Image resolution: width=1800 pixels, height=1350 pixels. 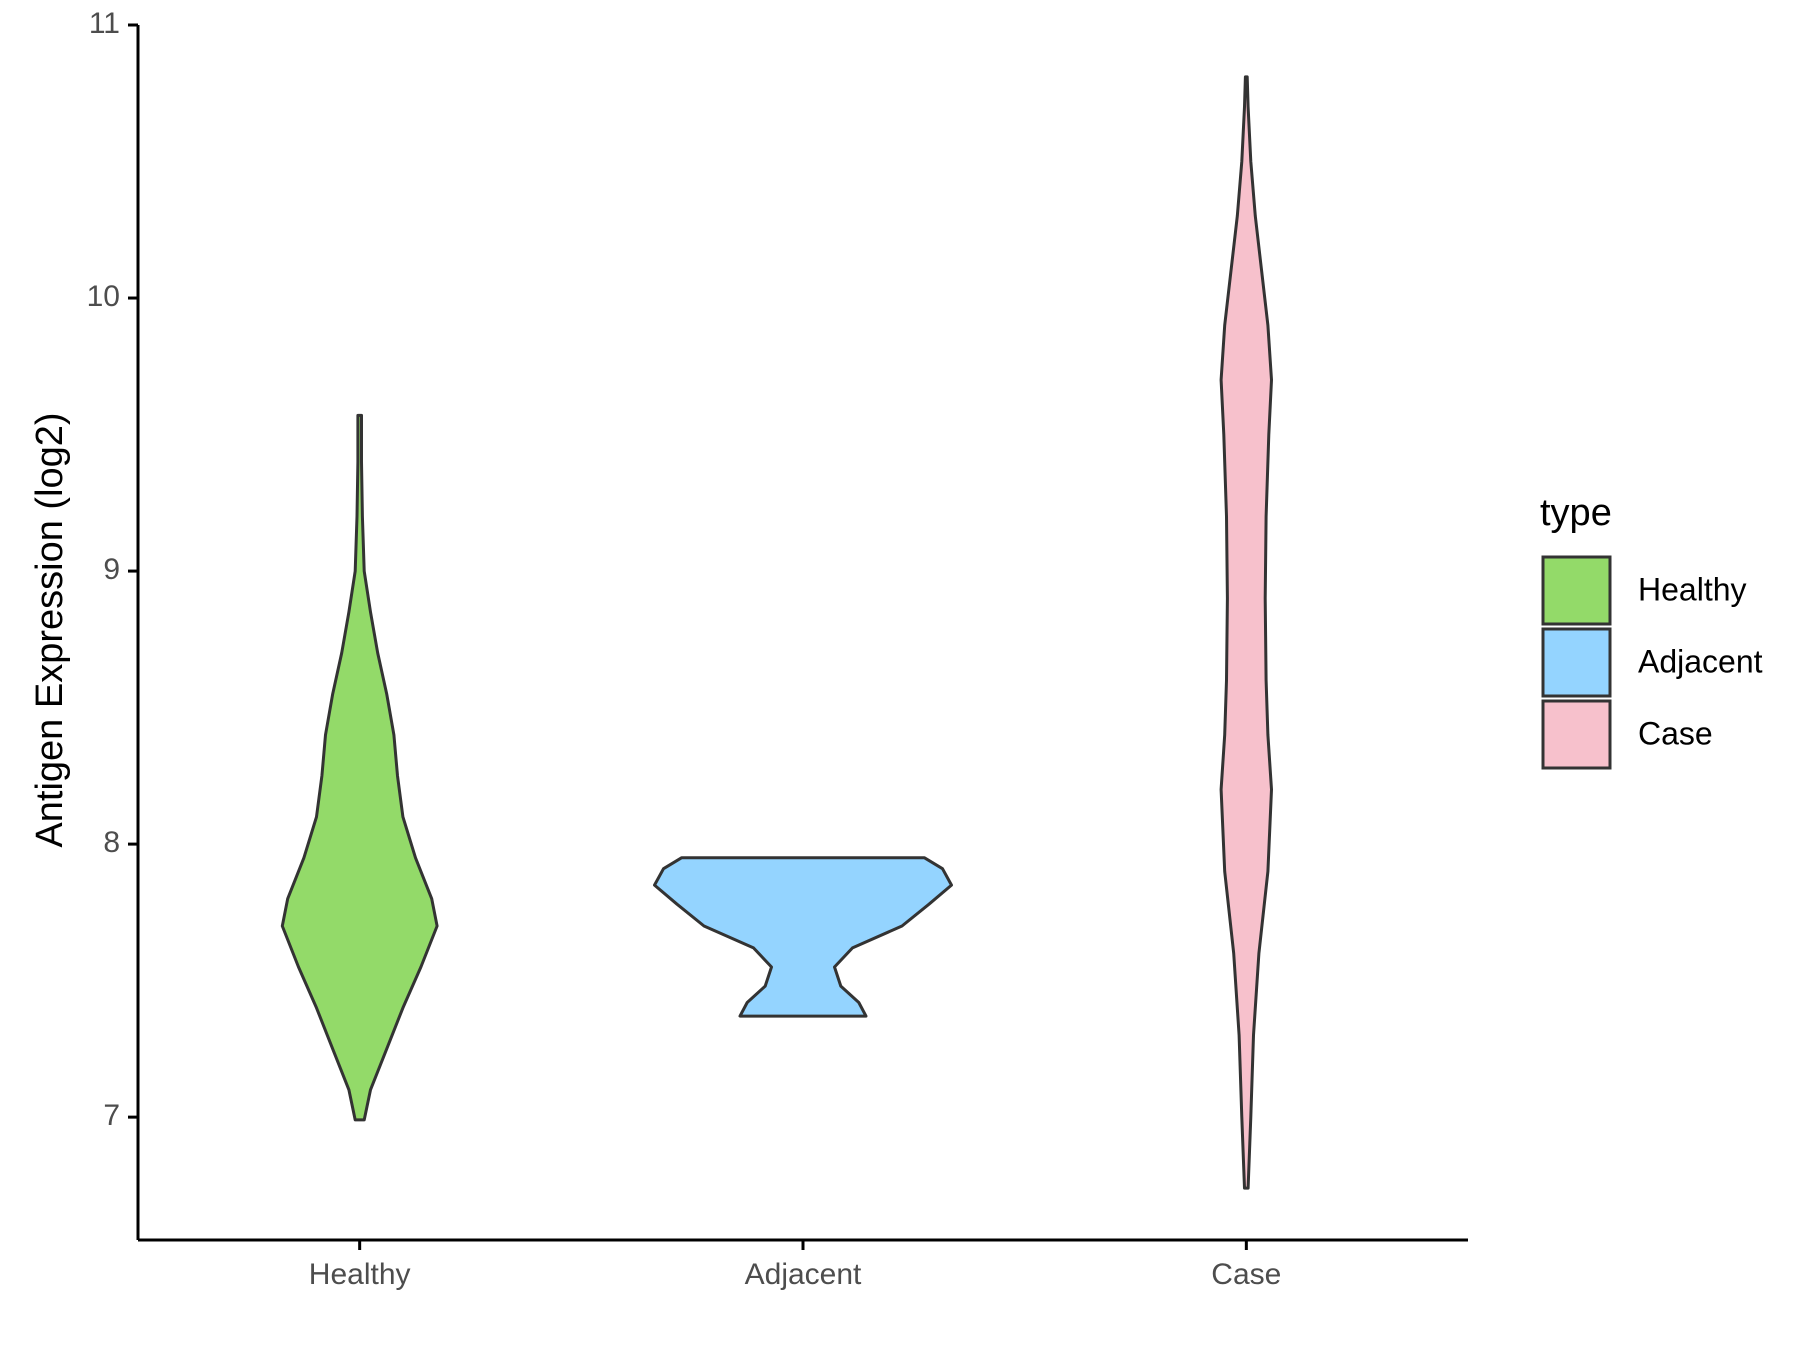 What do you see at coordinates (50, 629) in the screenshot?
I see `y-axis-title: Antigen Expression (log2)` at bounding box center [50, 629].